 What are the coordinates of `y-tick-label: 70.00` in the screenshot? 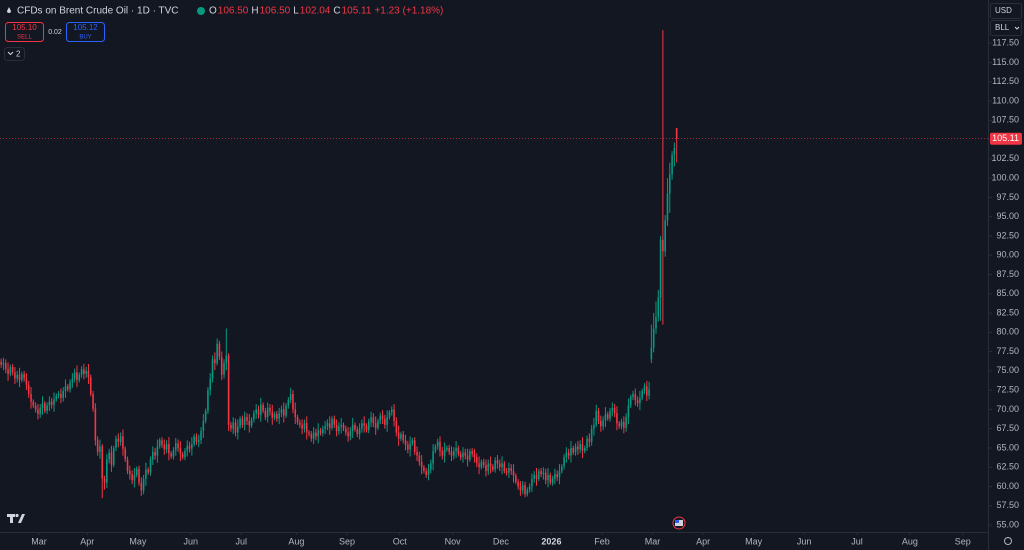 It's located at (1007, 409).